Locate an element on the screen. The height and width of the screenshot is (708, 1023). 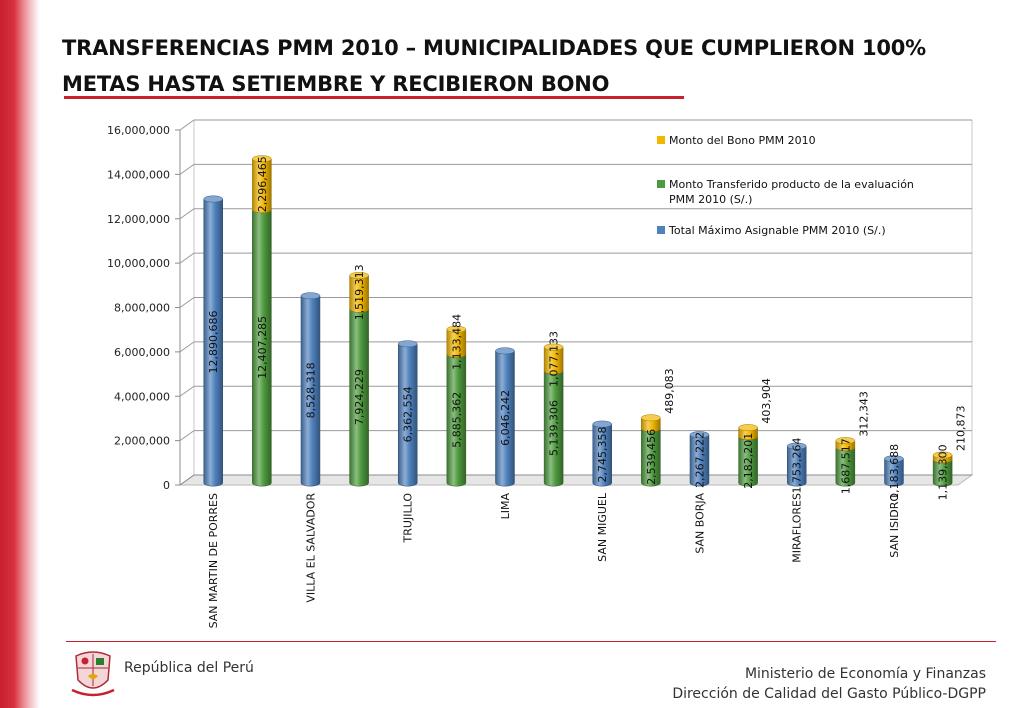
data-label-bono: 1,519,313 is located at coordinates (359, 292).